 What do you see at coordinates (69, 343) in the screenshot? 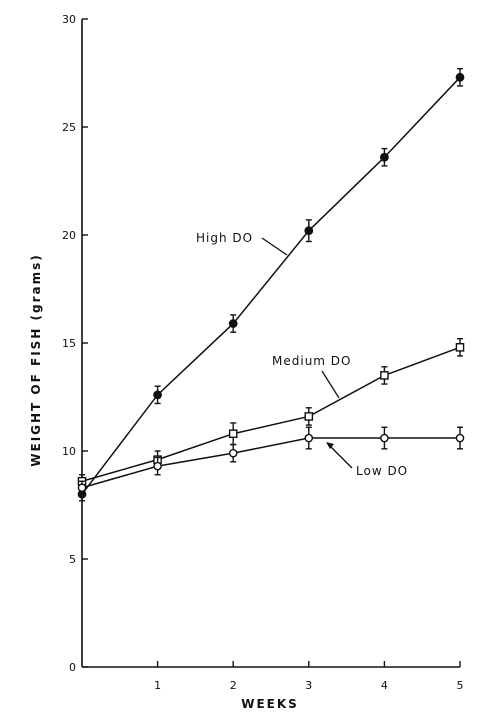
I see `y-tick-label: 15` at bounding box center [69, 343].